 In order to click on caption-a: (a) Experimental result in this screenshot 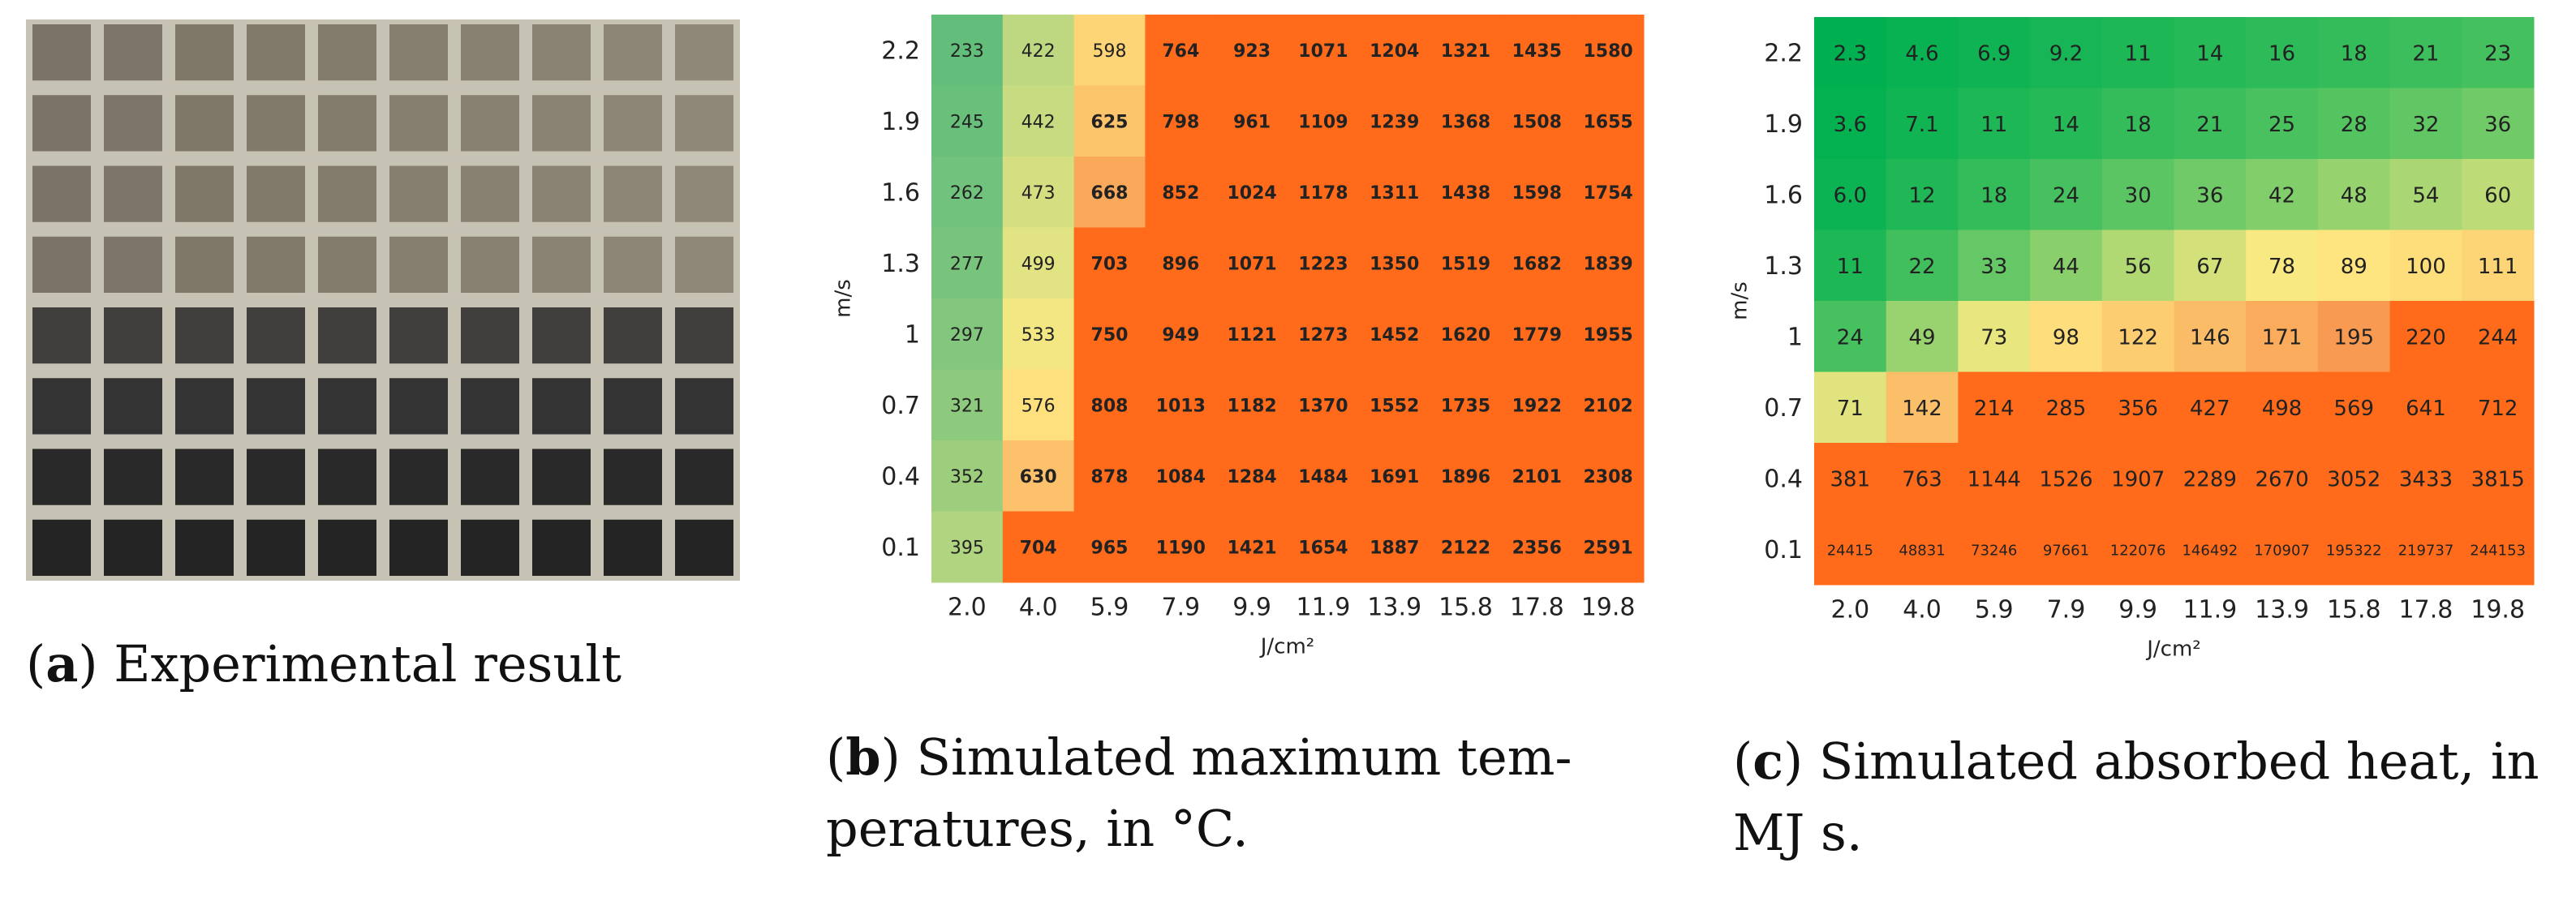, I will do `click(324, 663)`.